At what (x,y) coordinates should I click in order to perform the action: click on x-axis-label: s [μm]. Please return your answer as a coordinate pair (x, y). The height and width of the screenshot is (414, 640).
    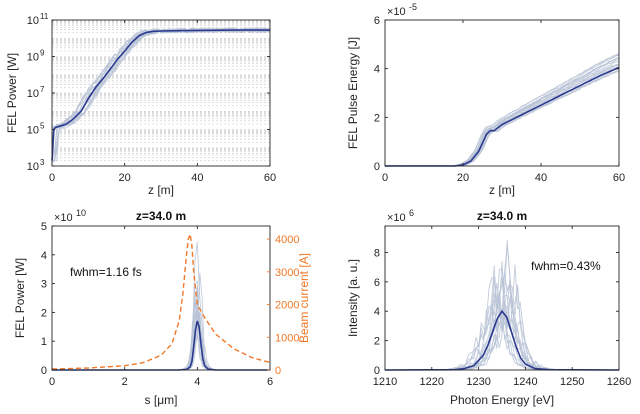
    Looking at the image, I should click on (161, 400).